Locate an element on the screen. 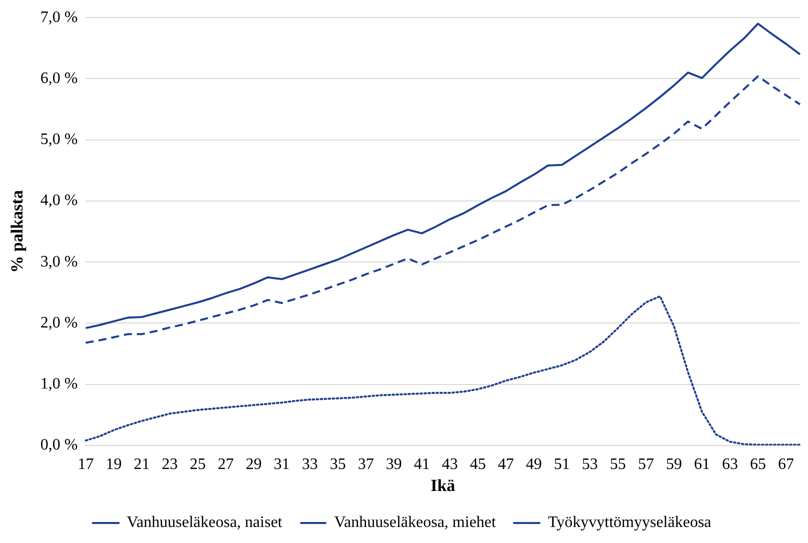 The image size is (808, 543). y-tick-label: 6,0 % is located at coordinates (59, 78).